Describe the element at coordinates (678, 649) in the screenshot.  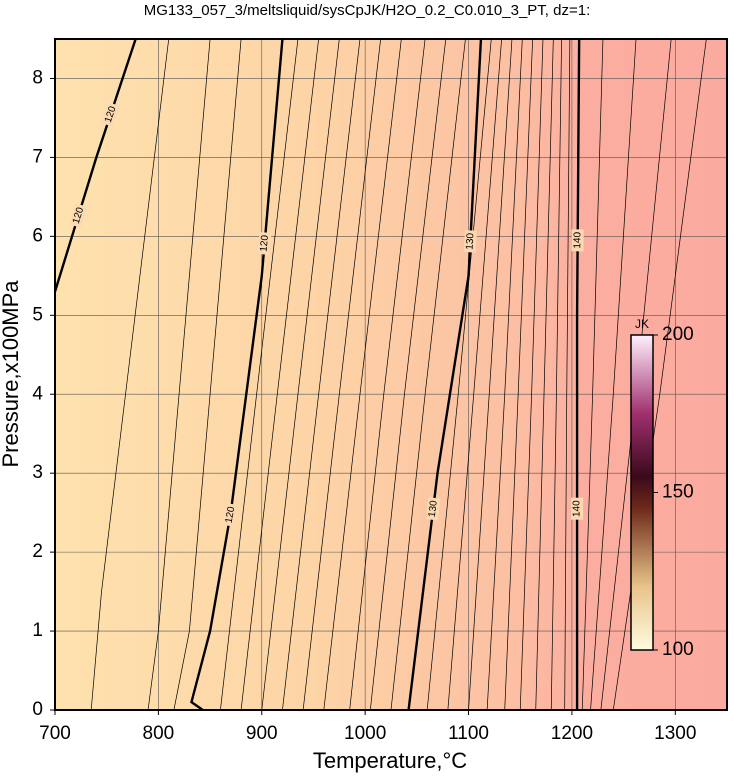
I see `colorbar-tick-label: 100` at that location.